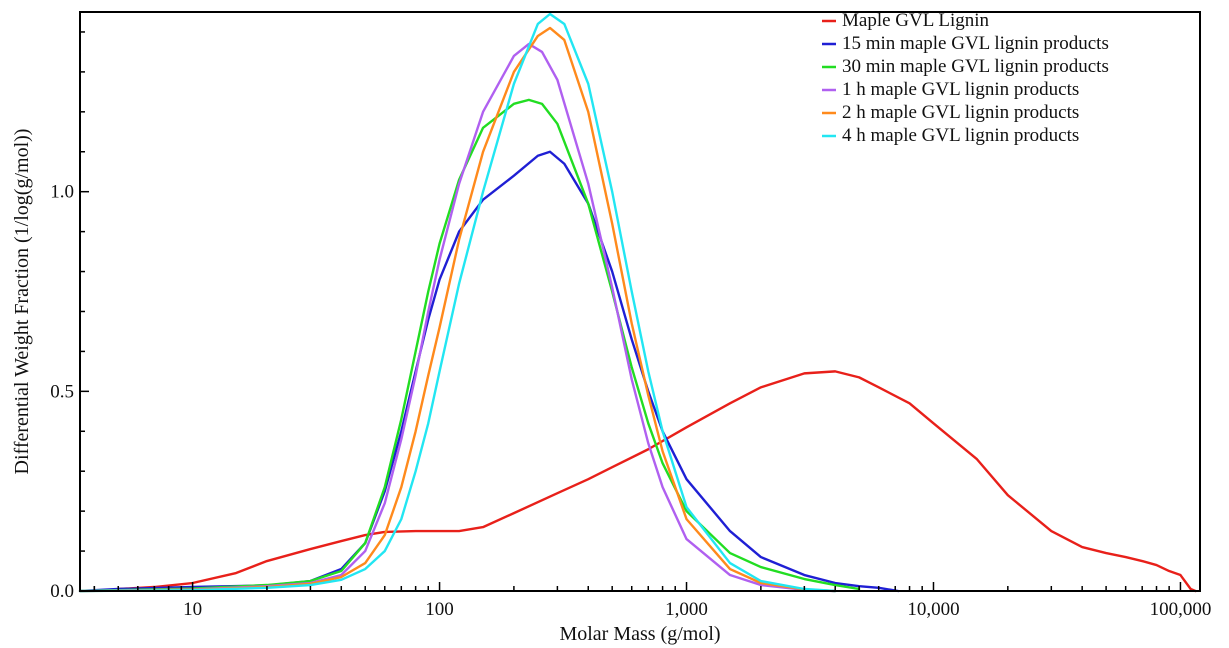 The width and height of the screenshot is (1229, 648). What do you see at coordinates (916, 20) in the screenshot?
I see `legend-label-1: Maple GVL Lignin` at bounding box center [916, 20].